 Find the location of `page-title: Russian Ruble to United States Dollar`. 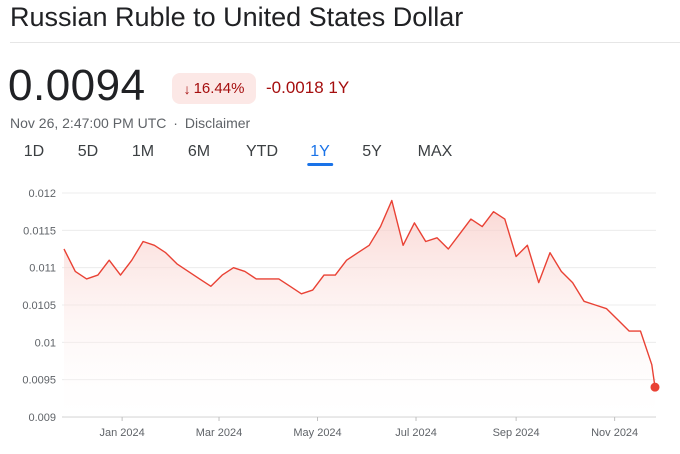

page-title: Russian Ruble to United States Dollar is located at coordinates (237, 17).